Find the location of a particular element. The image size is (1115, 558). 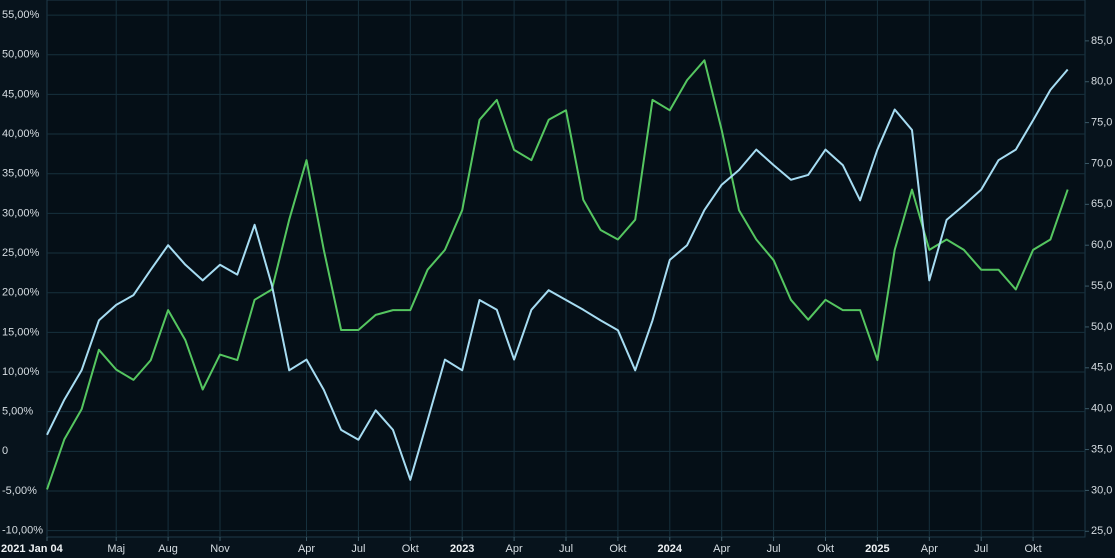

y-tick-label: 25,00% is located at coordinates (21, 253).